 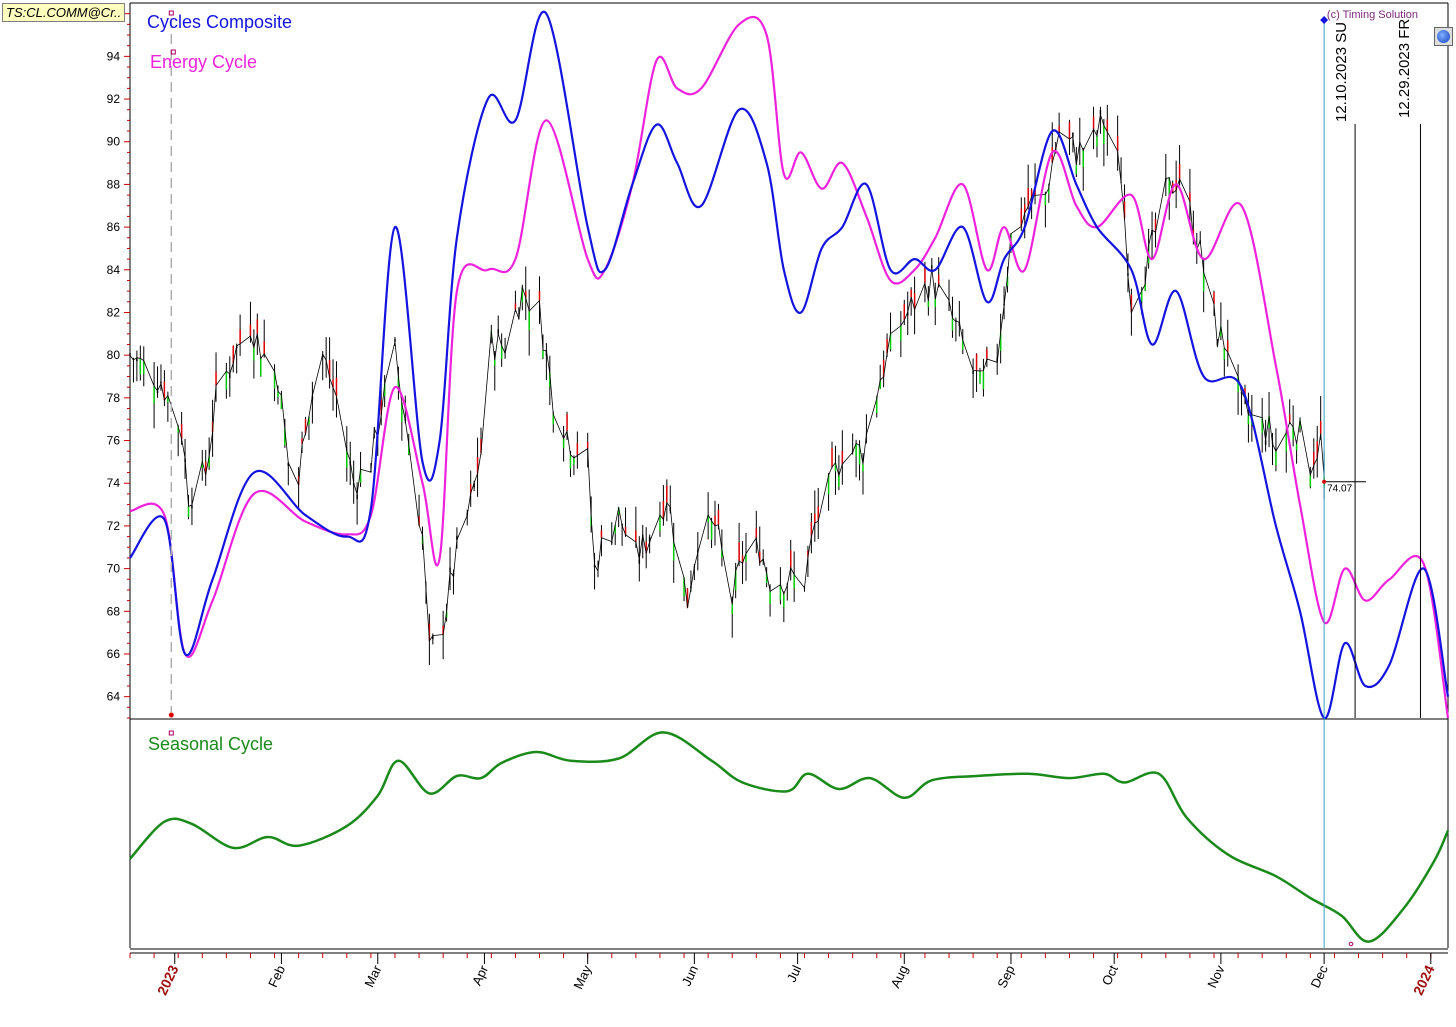 What do you see at coordinates (690, 975) in the screenshot?
I see `x-month-label: Jun` at bounding box center [690, 975].